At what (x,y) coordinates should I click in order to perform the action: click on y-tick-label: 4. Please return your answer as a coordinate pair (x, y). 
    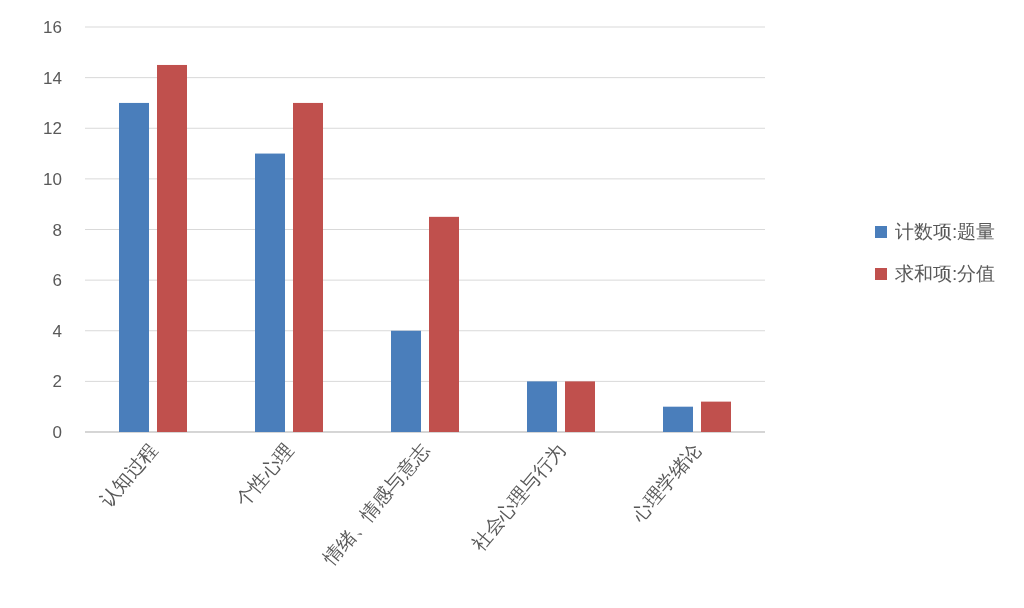
    Looking at the image, I should click on (57, 331).